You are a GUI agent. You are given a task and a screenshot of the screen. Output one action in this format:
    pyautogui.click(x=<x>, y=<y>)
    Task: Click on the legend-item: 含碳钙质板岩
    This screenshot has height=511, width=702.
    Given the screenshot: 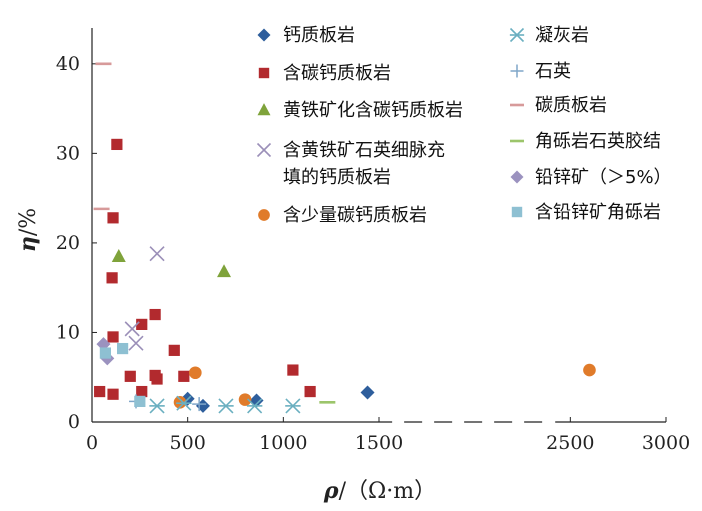 What is the action you would take?
    pyautogui.click(x=324, y=73)
    